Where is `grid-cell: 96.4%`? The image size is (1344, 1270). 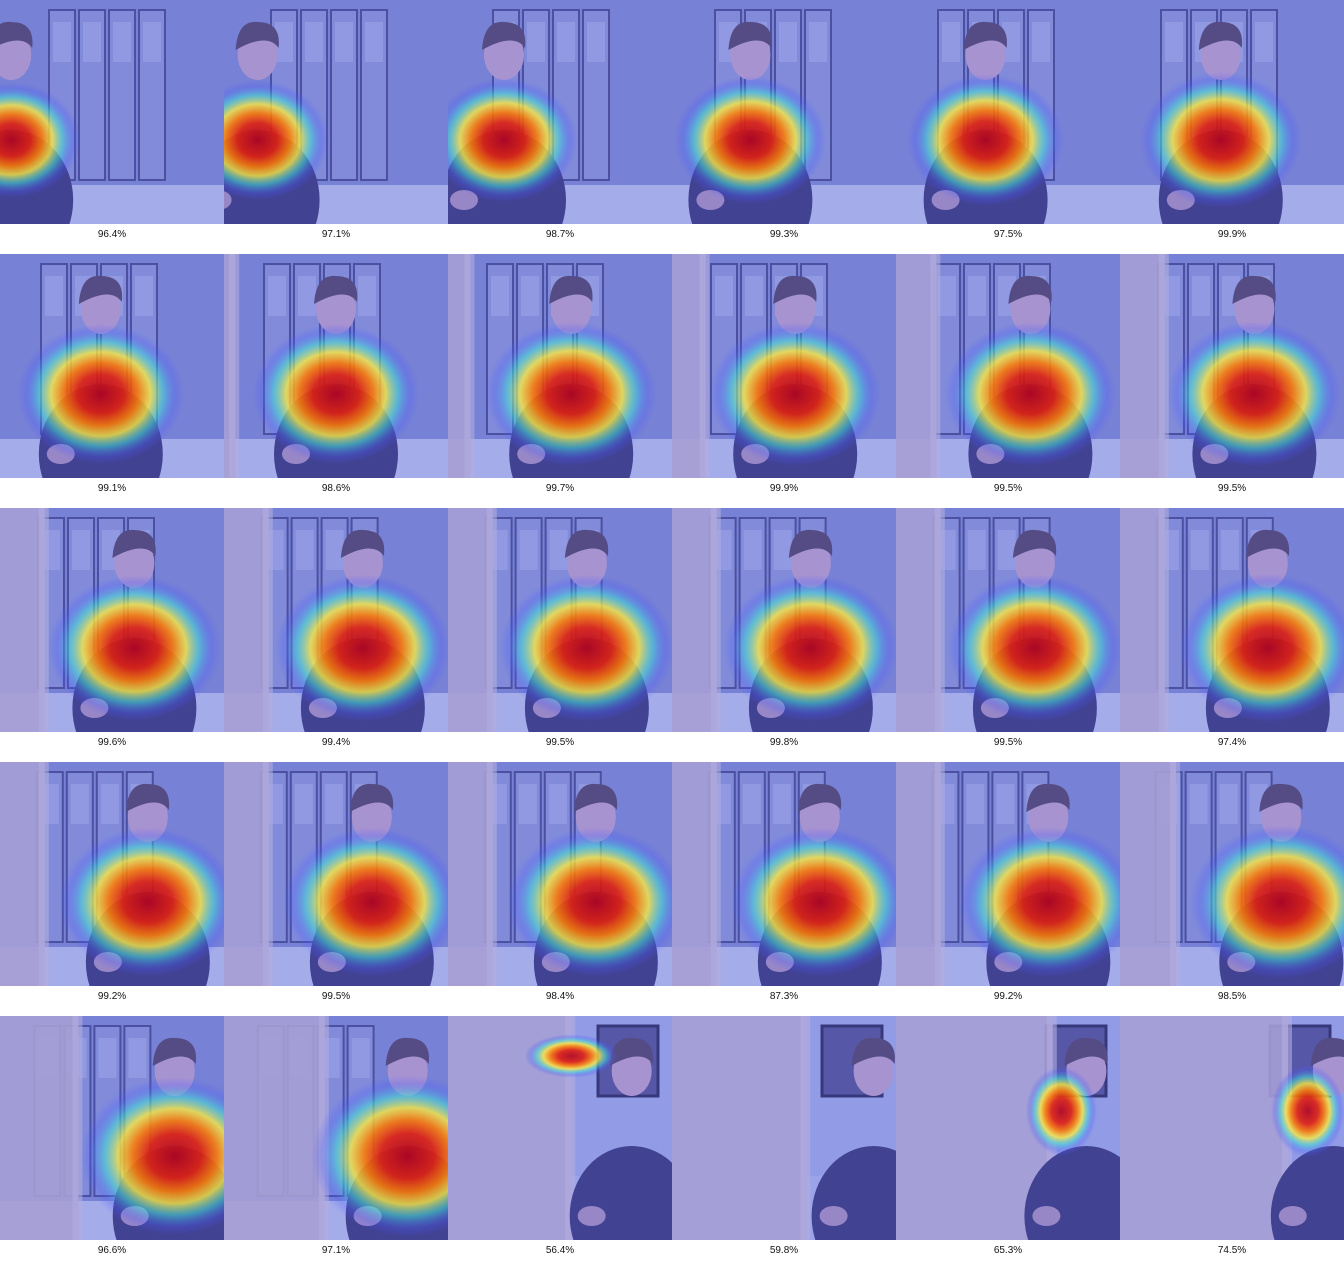
grid-cell: 96.4% is located at coordinates (112, 127).